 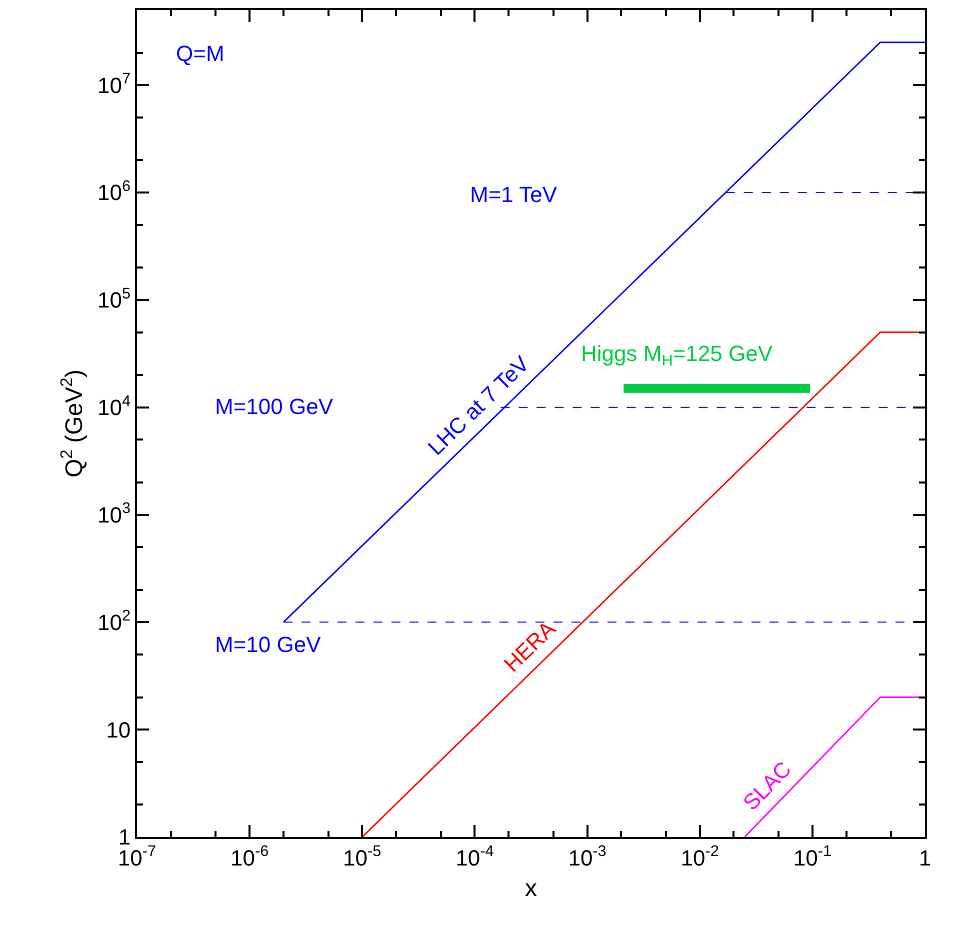 I want to click on x-tick-label: 10$^{-5}$, so click(x=362, y=856).